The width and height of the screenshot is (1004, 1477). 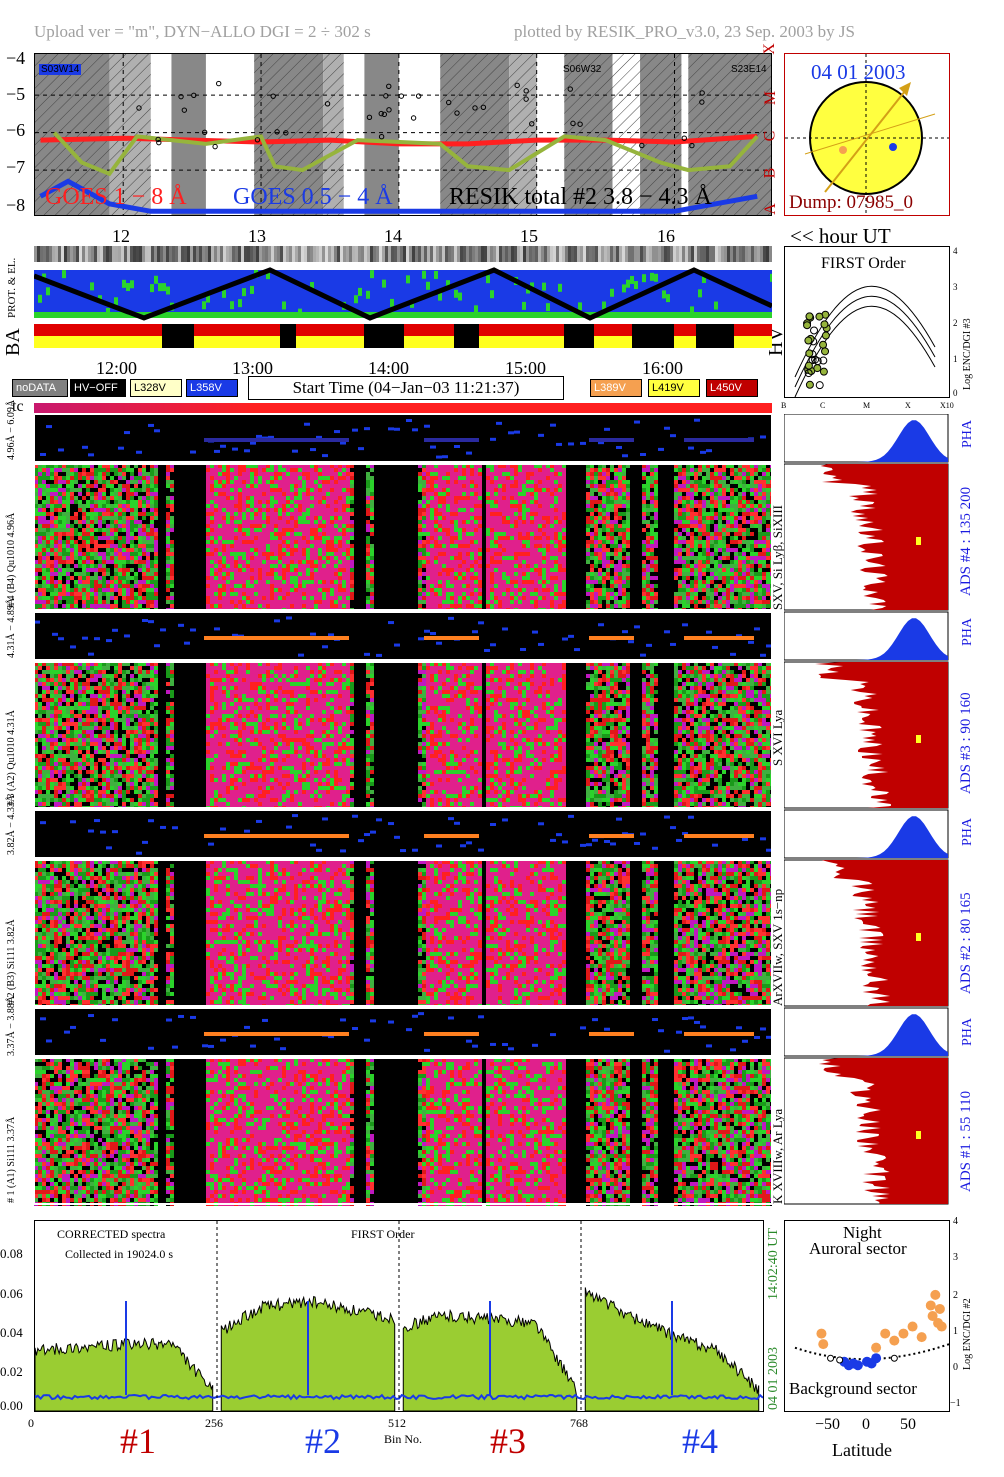 I want to click on legend-l419: L419V, so click(x=674, y=388).